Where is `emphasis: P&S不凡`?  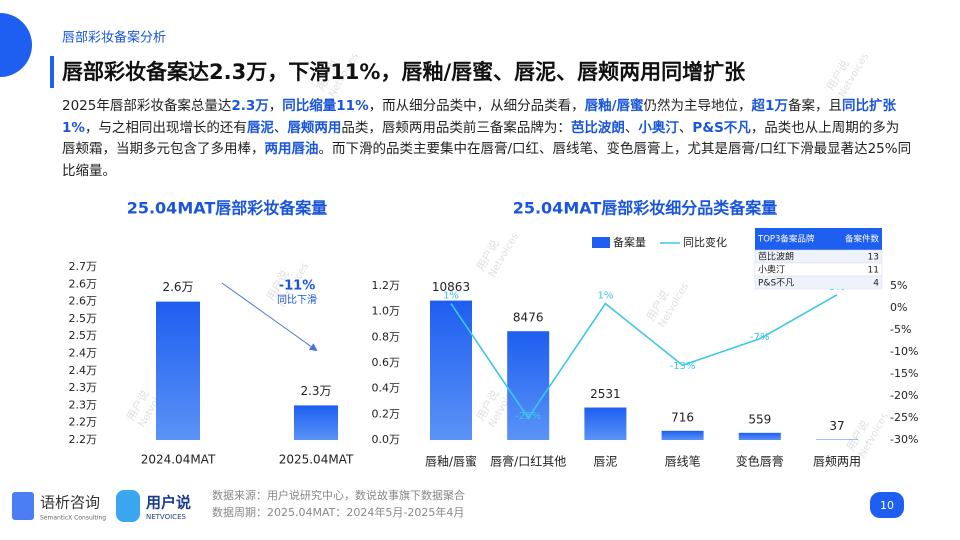
emphasis: P&S不凡 is located at coordinates (721, 127).